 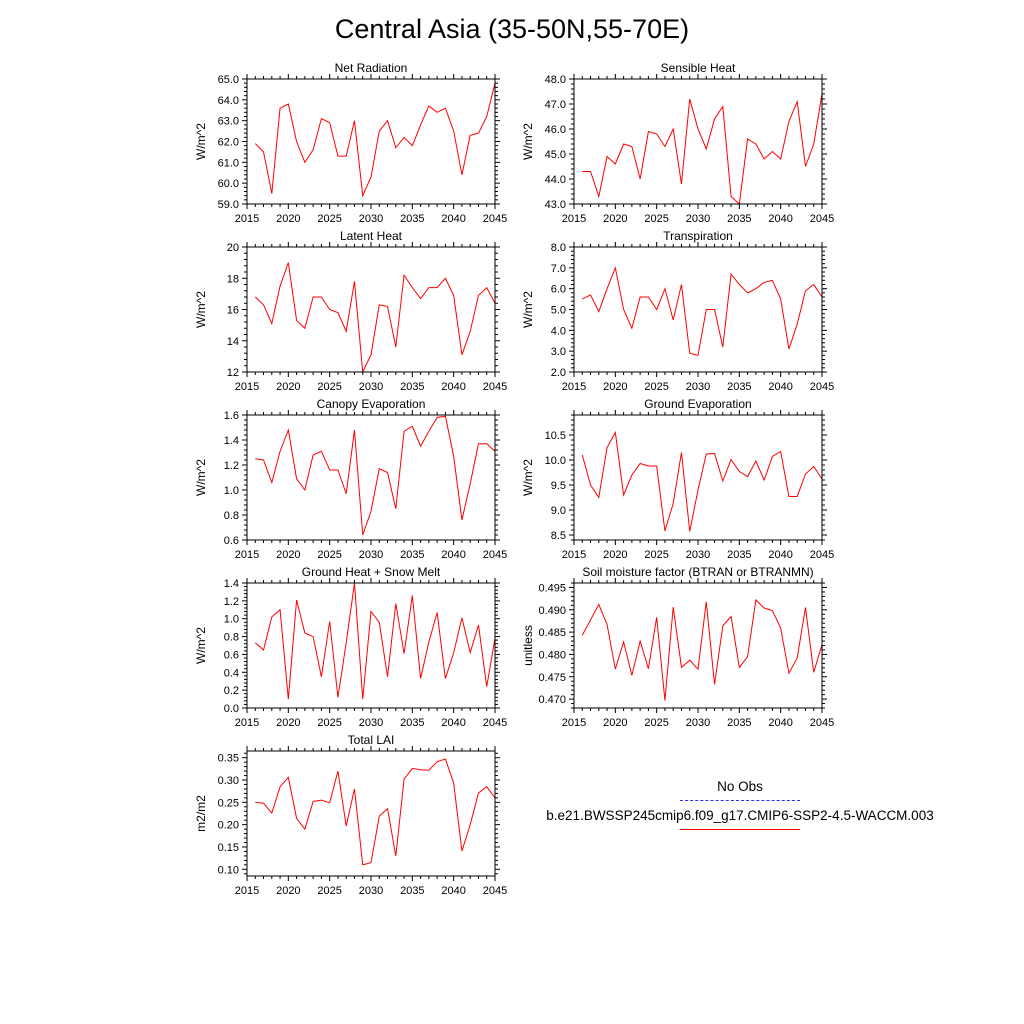 I want to click on y-tick-label: 0.15, so click(x=228, y=848).